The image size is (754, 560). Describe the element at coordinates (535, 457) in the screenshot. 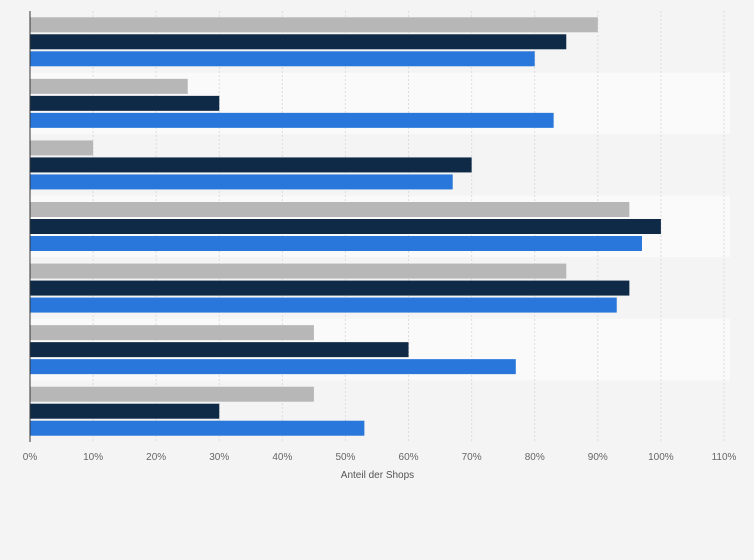

I see `x-tick-label: 80%` at that location.